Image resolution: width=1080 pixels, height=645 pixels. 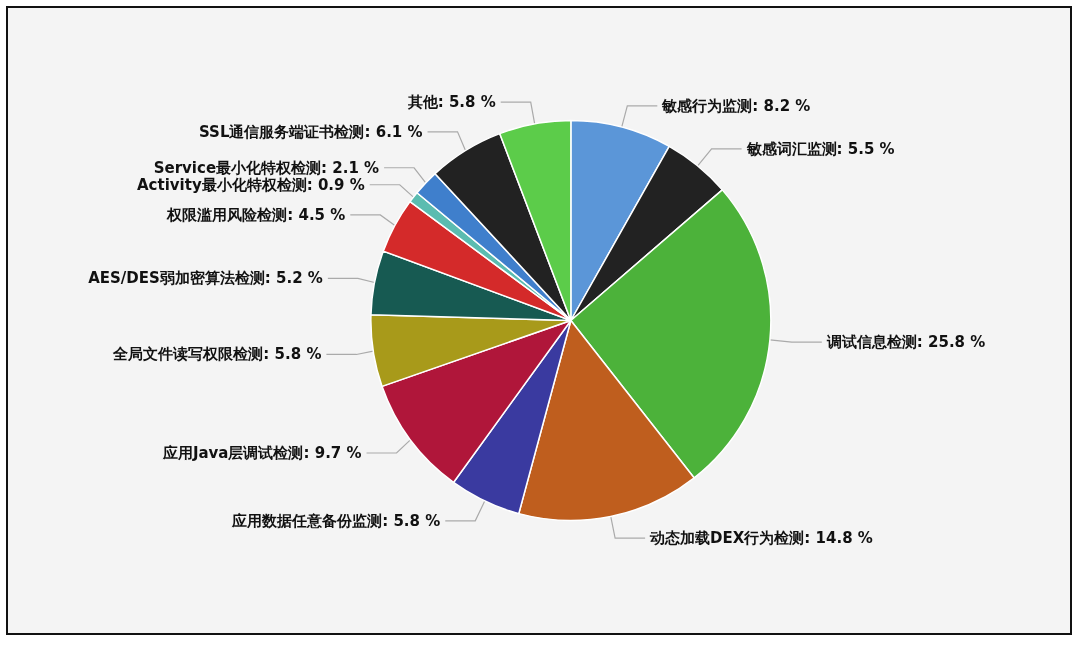 I want to click on slice-label: AES/DES弱加密算法检测: 5.2 %, so click(x=205, y=278).